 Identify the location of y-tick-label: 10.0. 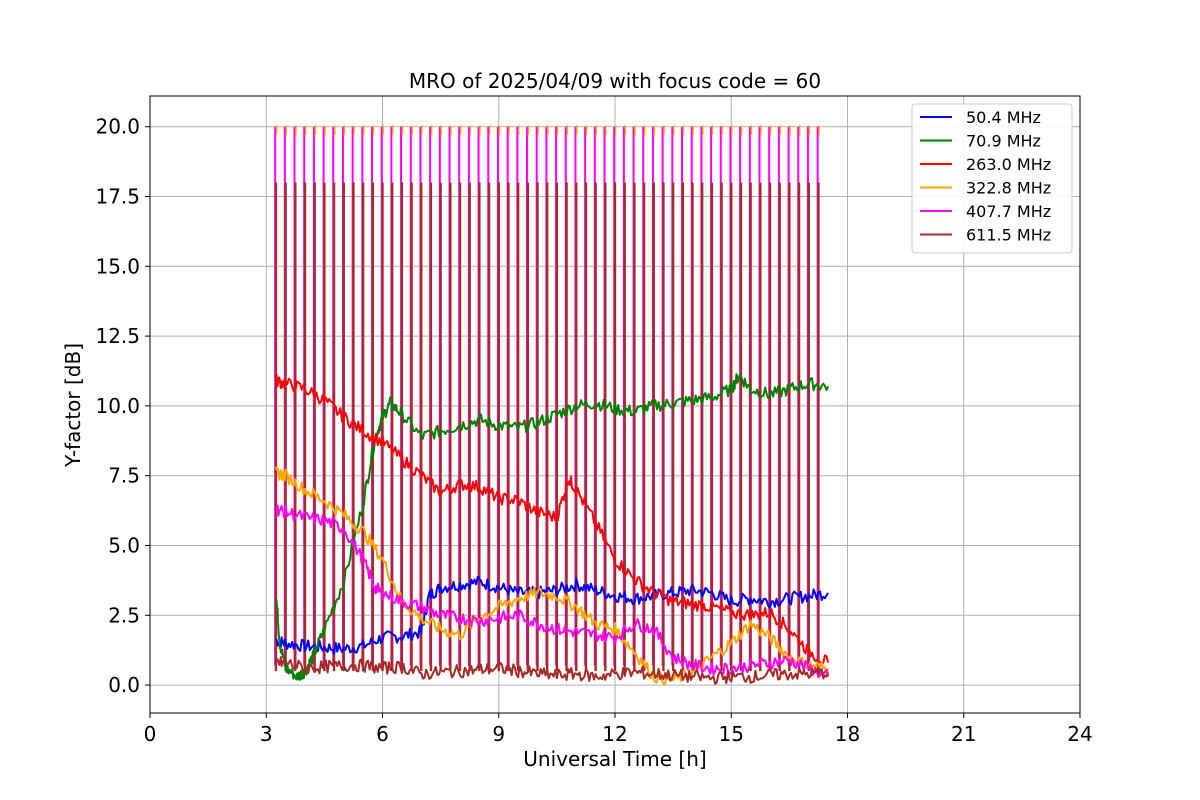
(117, 406).